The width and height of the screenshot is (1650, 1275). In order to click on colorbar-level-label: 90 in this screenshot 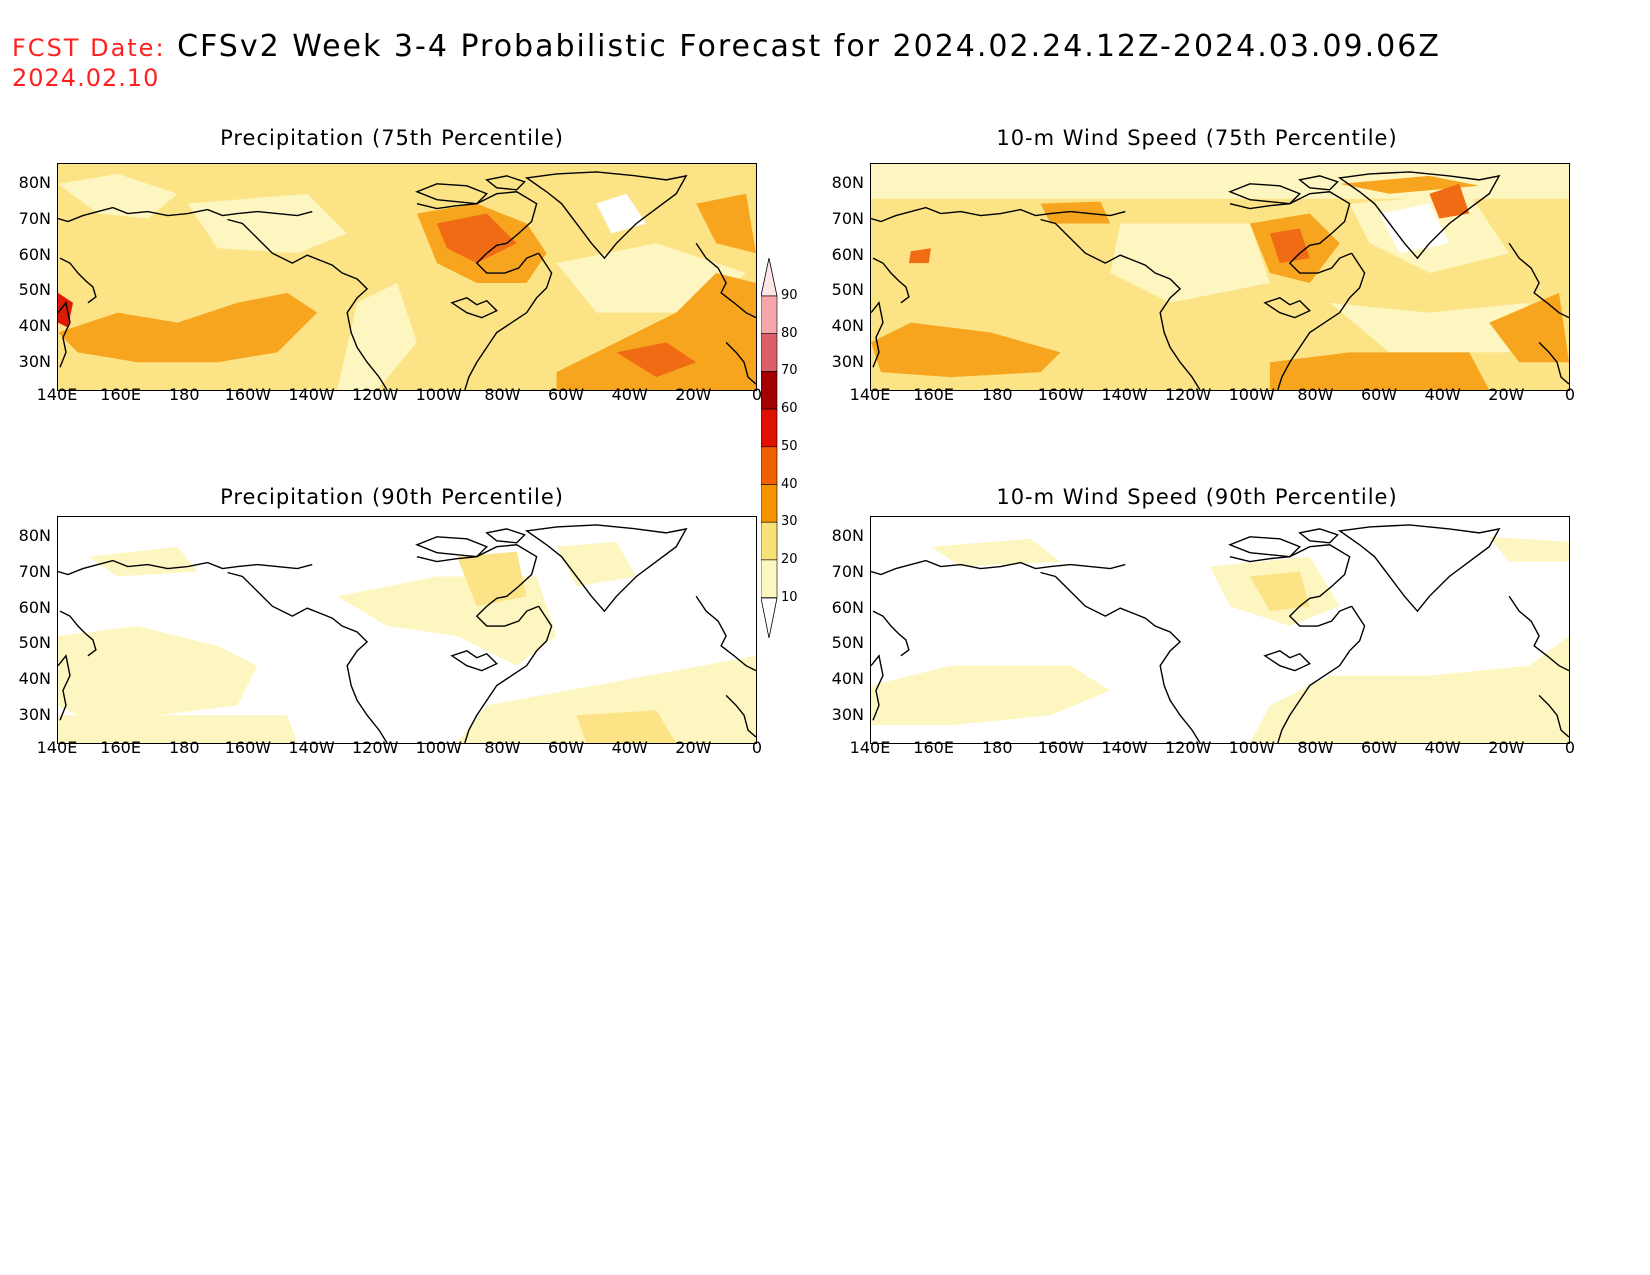, I will do `click(789, 295)`.